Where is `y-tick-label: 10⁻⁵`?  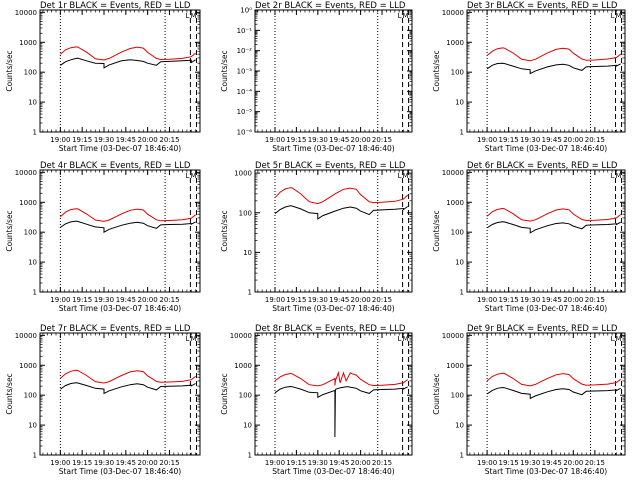 y-tick-label: 10⁻⁵ is located at coordinates (245, 112).